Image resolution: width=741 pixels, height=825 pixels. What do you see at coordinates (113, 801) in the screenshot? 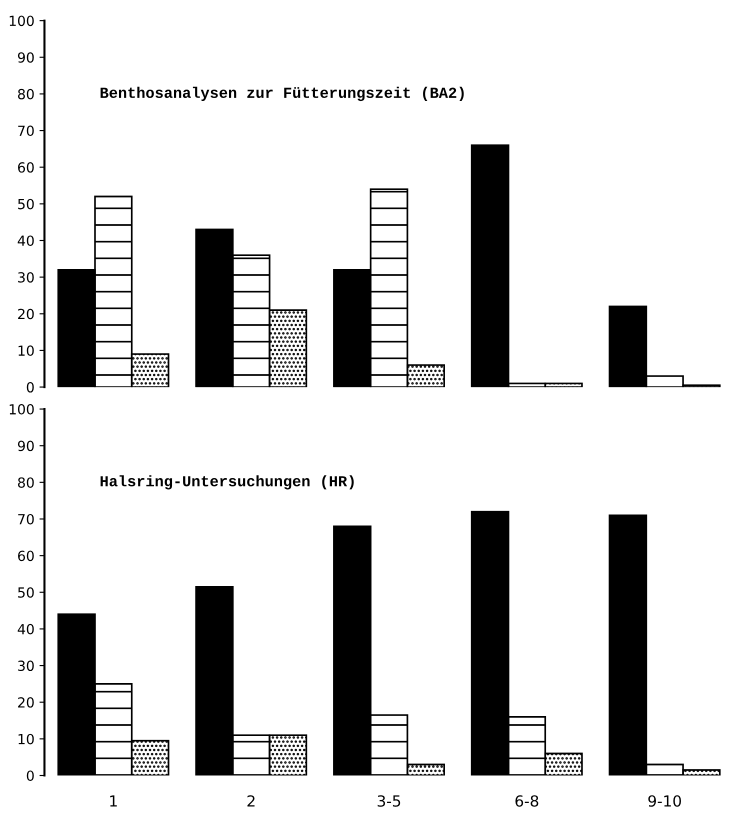
I see `x-tick-label: 1` at bounding box center [113, 801].